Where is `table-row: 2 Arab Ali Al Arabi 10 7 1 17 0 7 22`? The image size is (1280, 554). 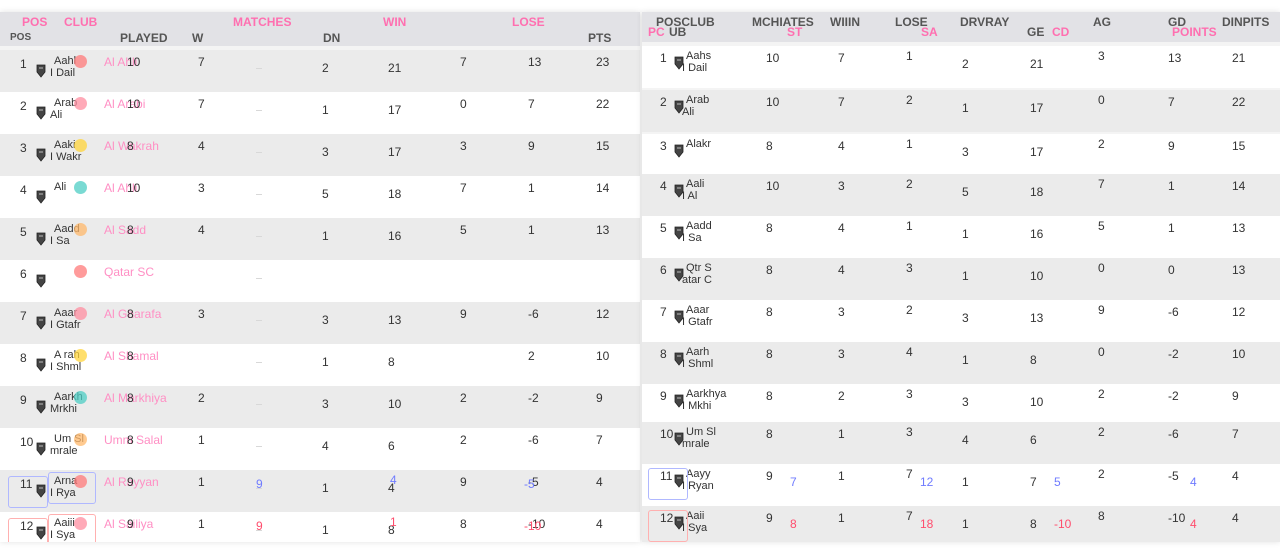 table-row: 2 Arab Ali Al Arabi 10 7 1 17 0 7 22 is located at coordinates (320, 113).